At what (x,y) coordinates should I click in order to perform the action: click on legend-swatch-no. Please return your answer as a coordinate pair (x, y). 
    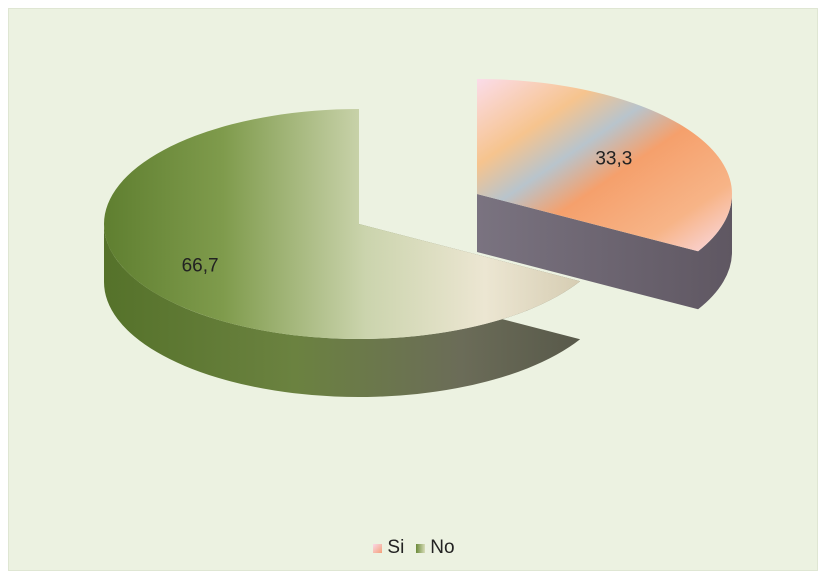
    Looking at the image, I should click on (421, 548).